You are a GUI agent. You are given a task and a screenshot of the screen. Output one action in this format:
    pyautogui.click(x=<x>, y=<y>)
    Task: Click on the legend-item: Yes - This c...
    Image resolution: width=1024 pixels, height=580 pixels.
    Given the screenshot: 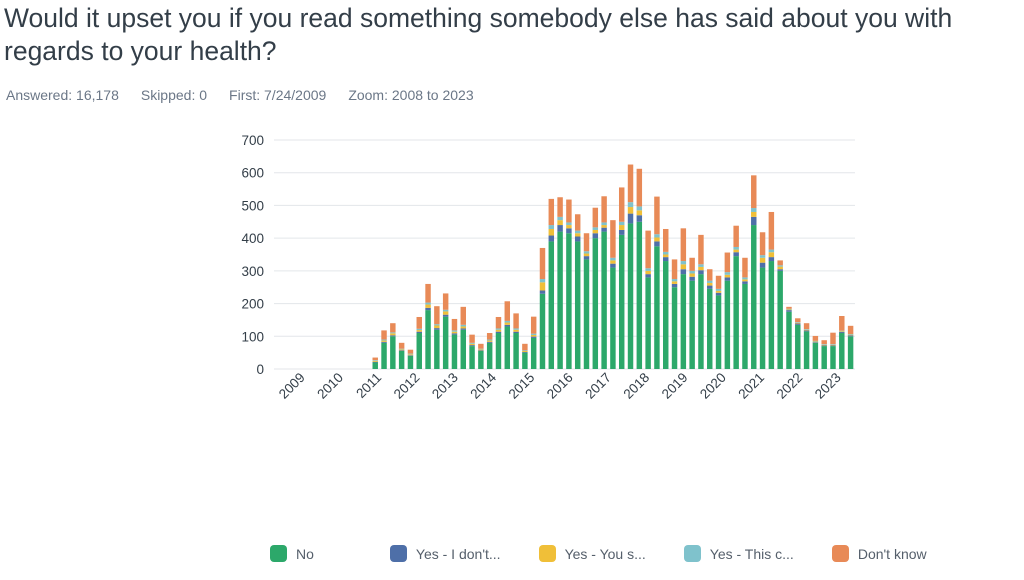 What is the action you would take?
    pyautogui.click(x=738, y=553)
    